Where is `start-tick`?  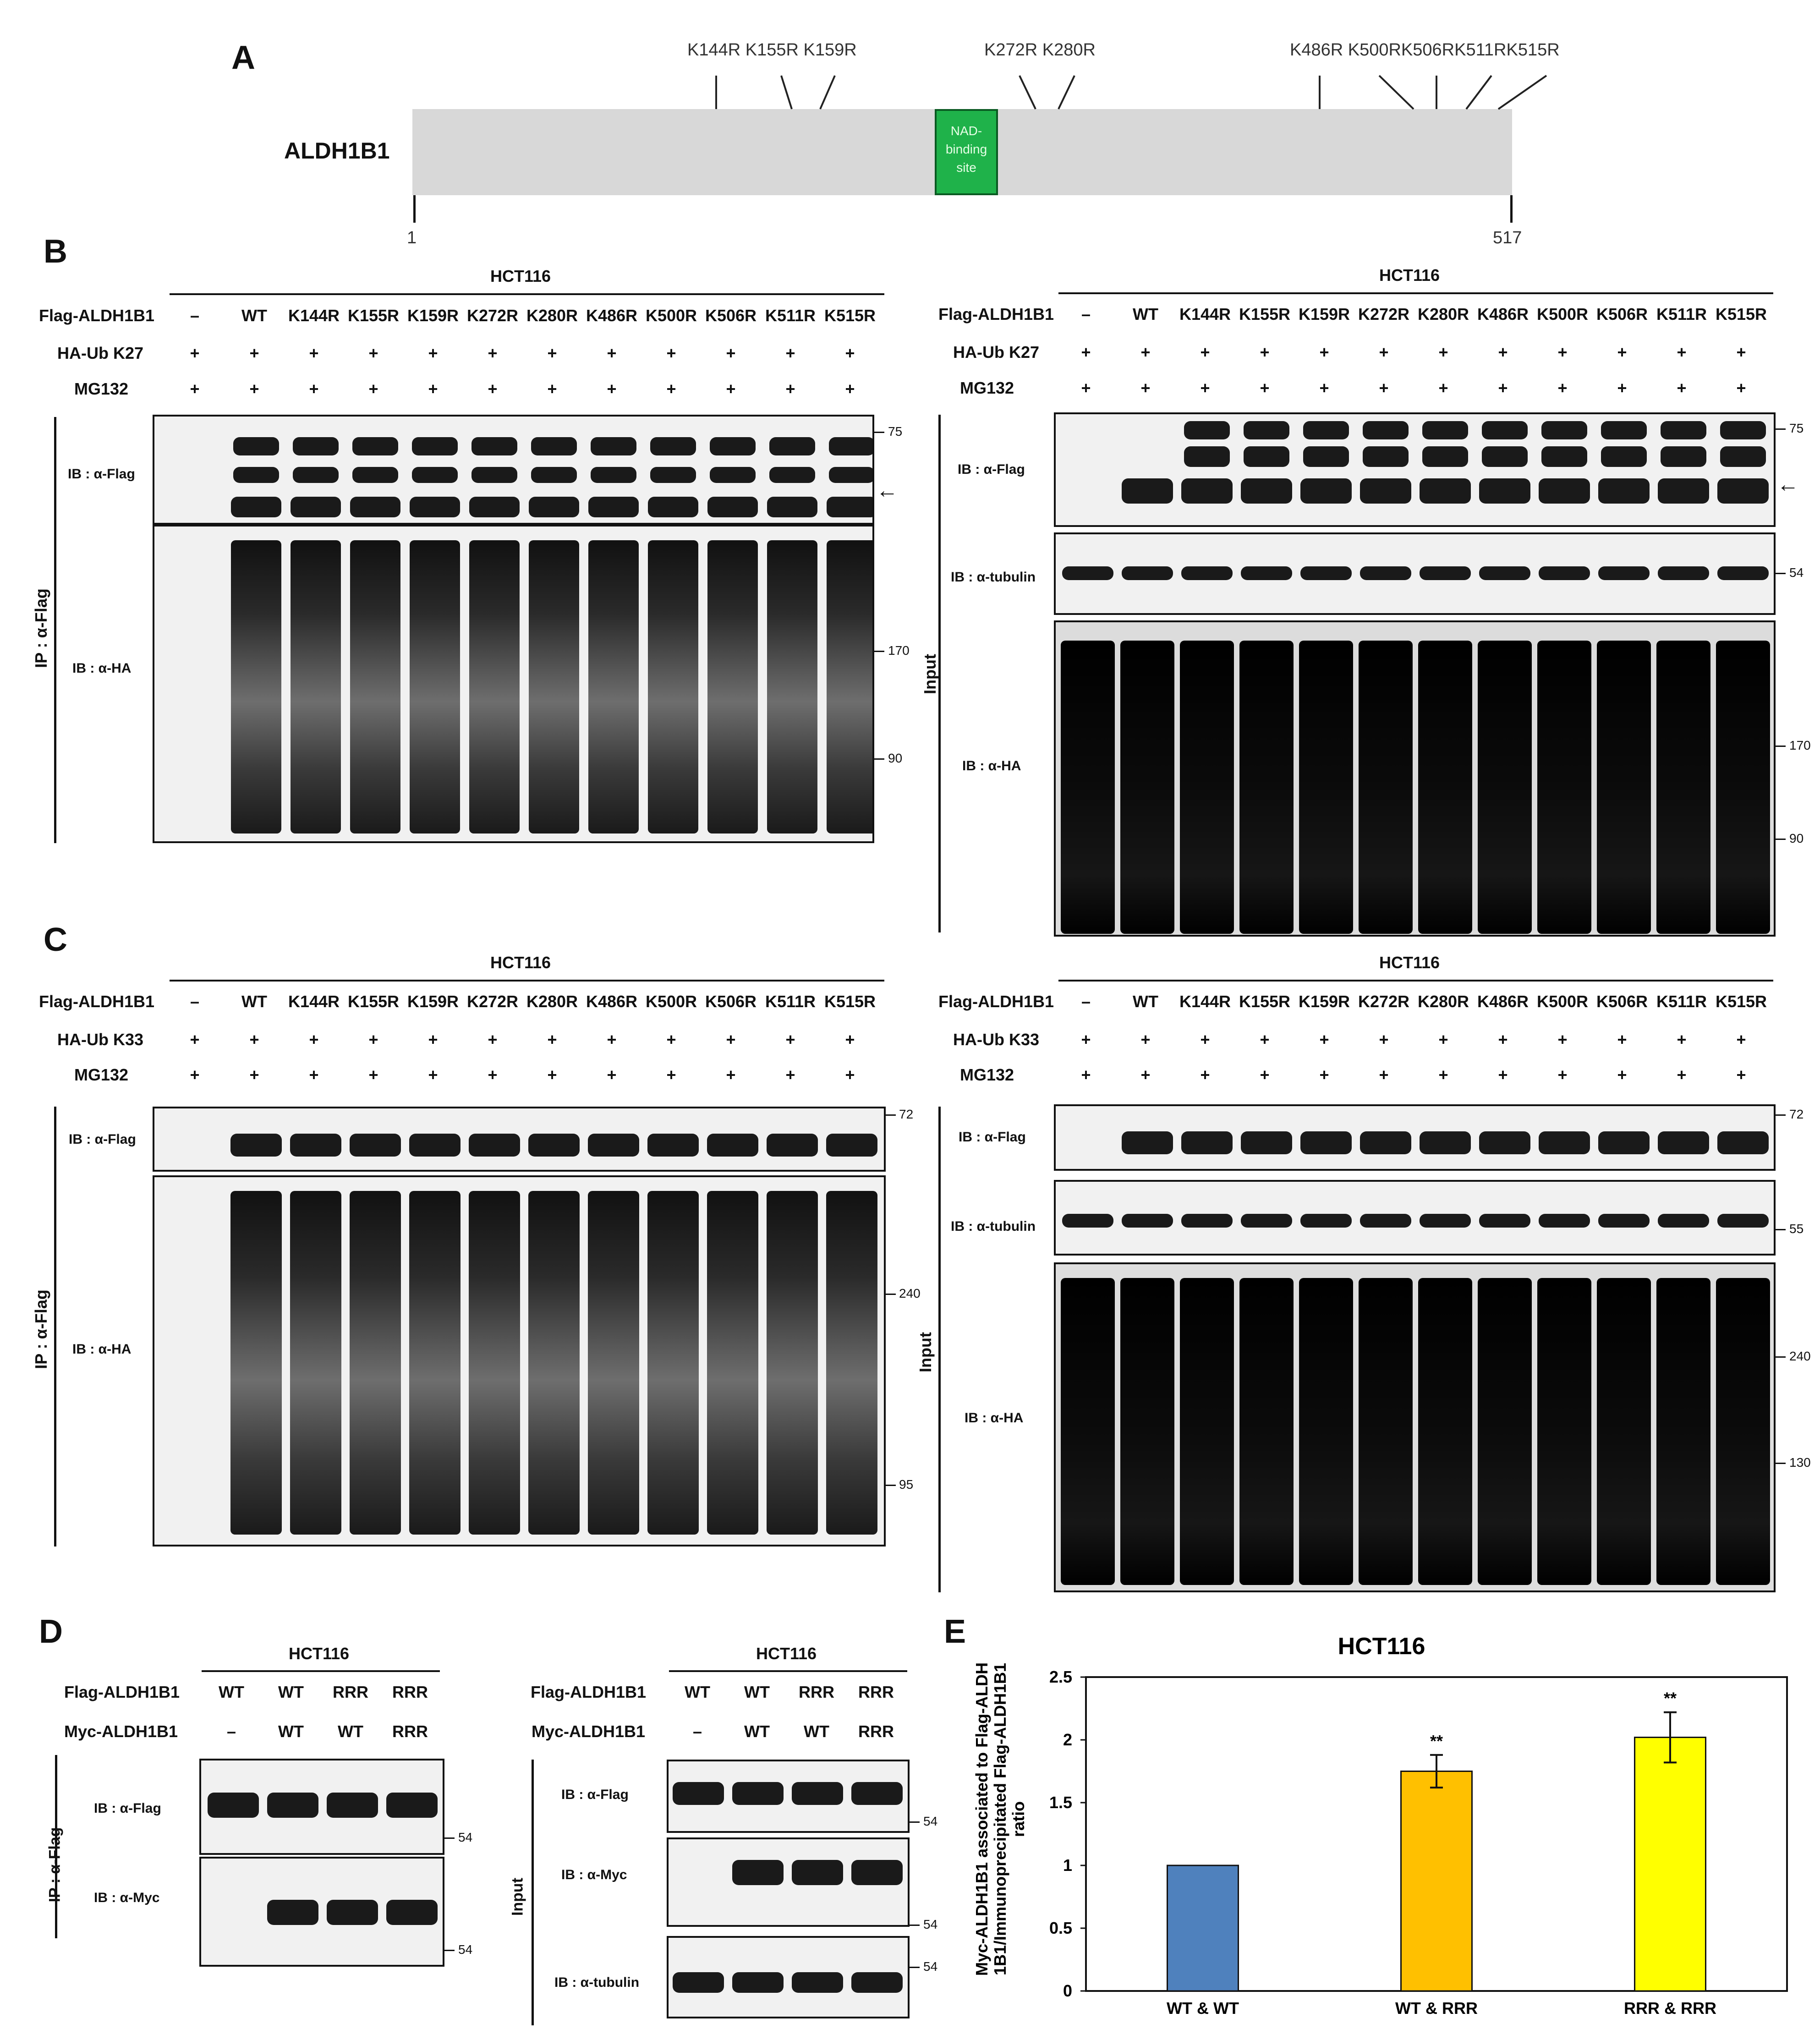
start-tick is located at coordinates (414, 209).